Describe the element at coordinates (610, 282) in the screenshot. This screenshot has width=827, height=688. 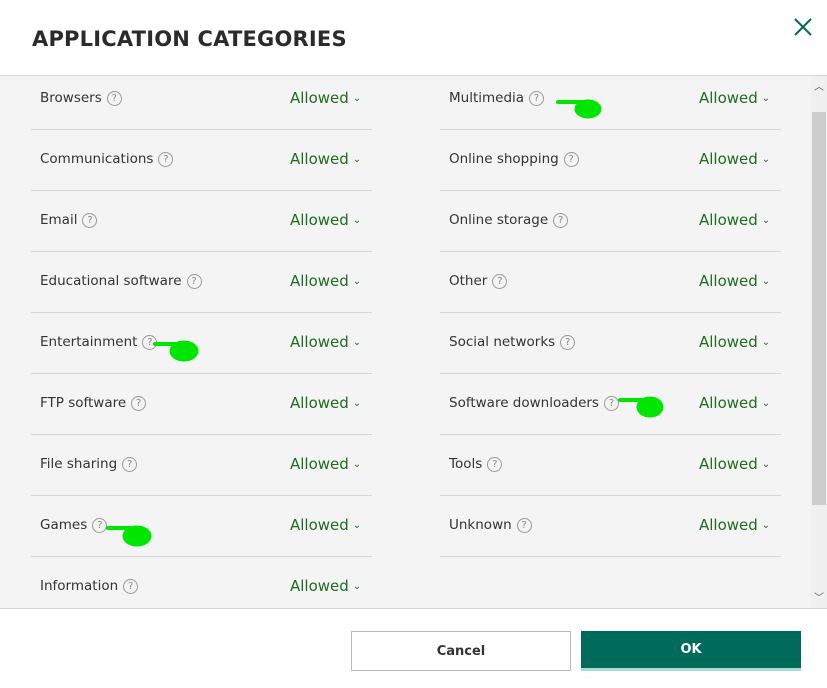
I see `category-row: Other? Allowed ⌄` at that location.